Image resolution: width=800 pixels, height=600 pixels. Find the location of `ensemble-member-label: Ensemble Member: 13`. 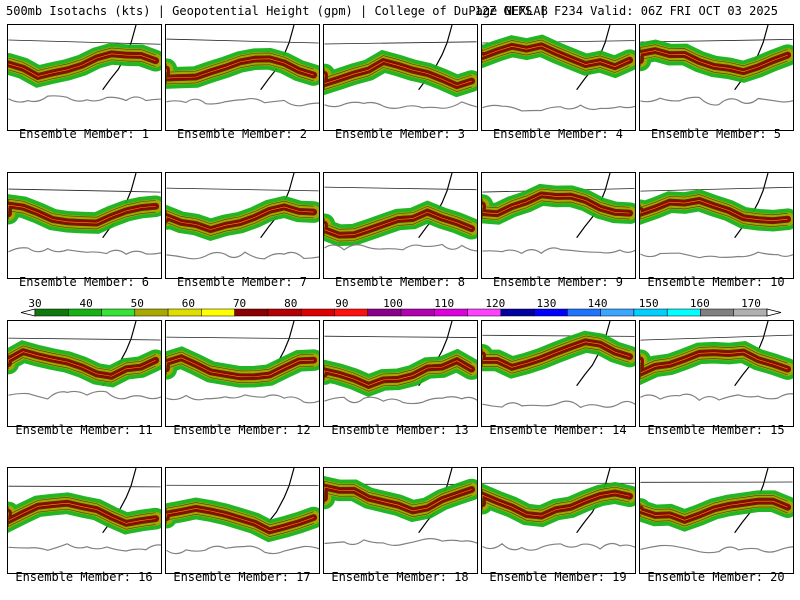

ensemble-member-label: Ensemble Member: 13 is located at coordinates (400, 430).